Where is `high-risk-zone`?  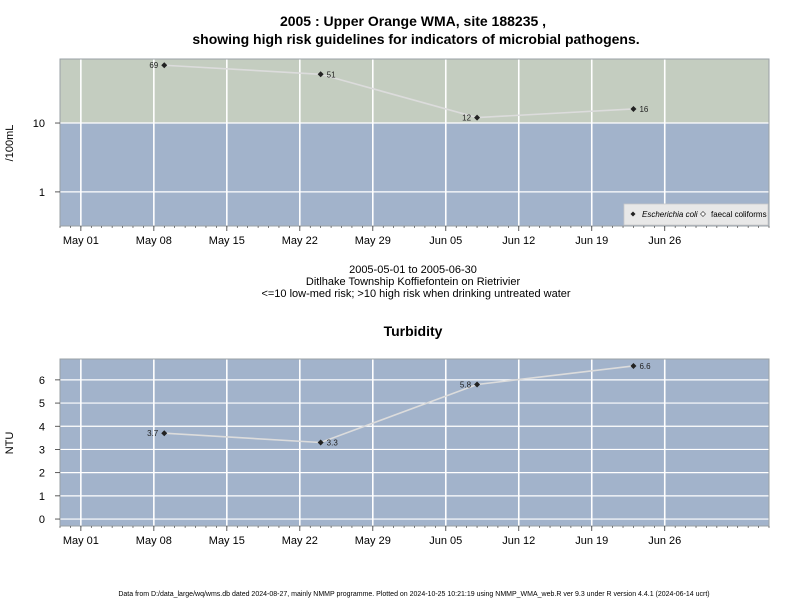
high-risk-zone is located at coordinates (414, 91).